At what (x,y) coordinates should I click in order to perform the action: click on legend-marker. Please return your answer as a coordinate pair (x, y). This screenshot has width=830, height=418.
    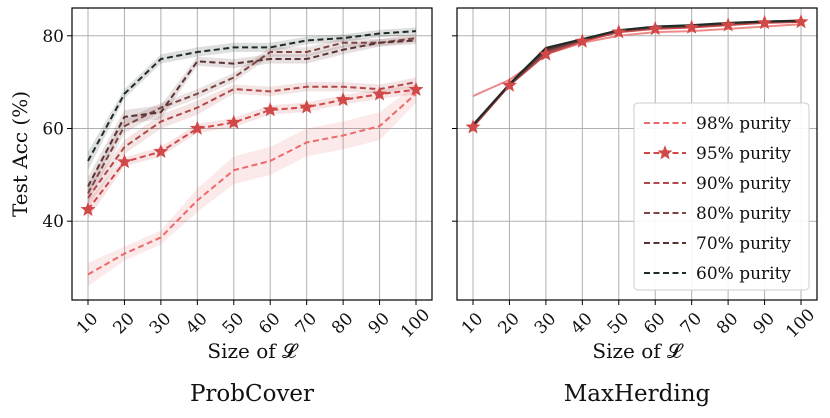
    Looking at the image, I should click on (665, 152).